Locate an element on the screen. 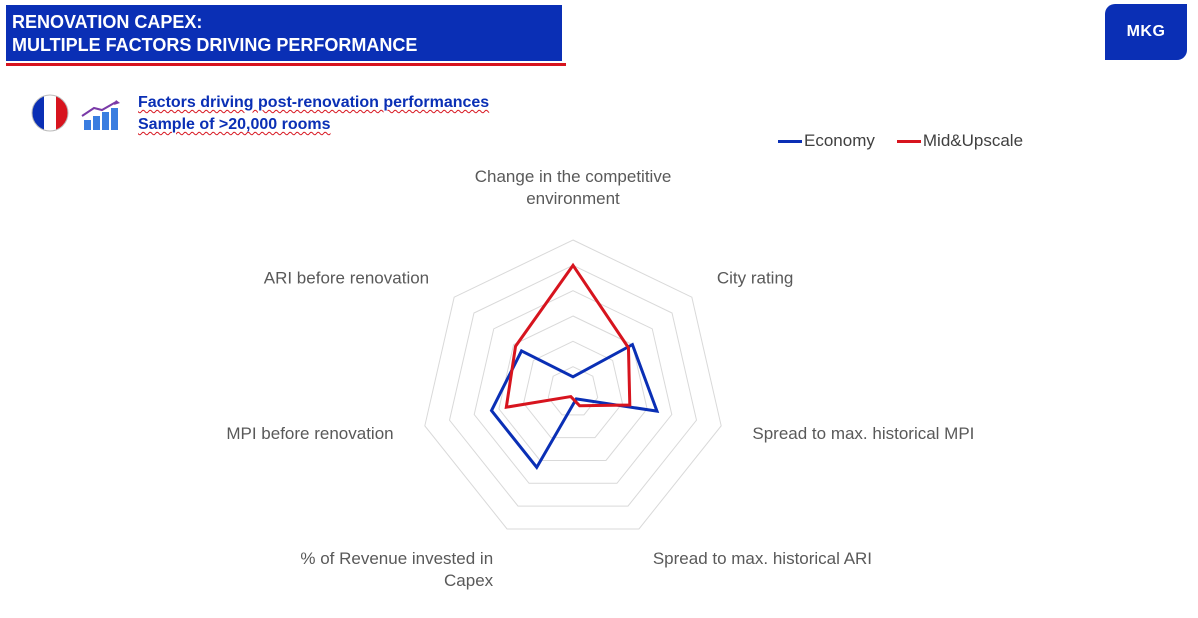 This screenshot has width=1198, height=618. axis-label-7: ARI before renovation is located at coordinates (346, 277).